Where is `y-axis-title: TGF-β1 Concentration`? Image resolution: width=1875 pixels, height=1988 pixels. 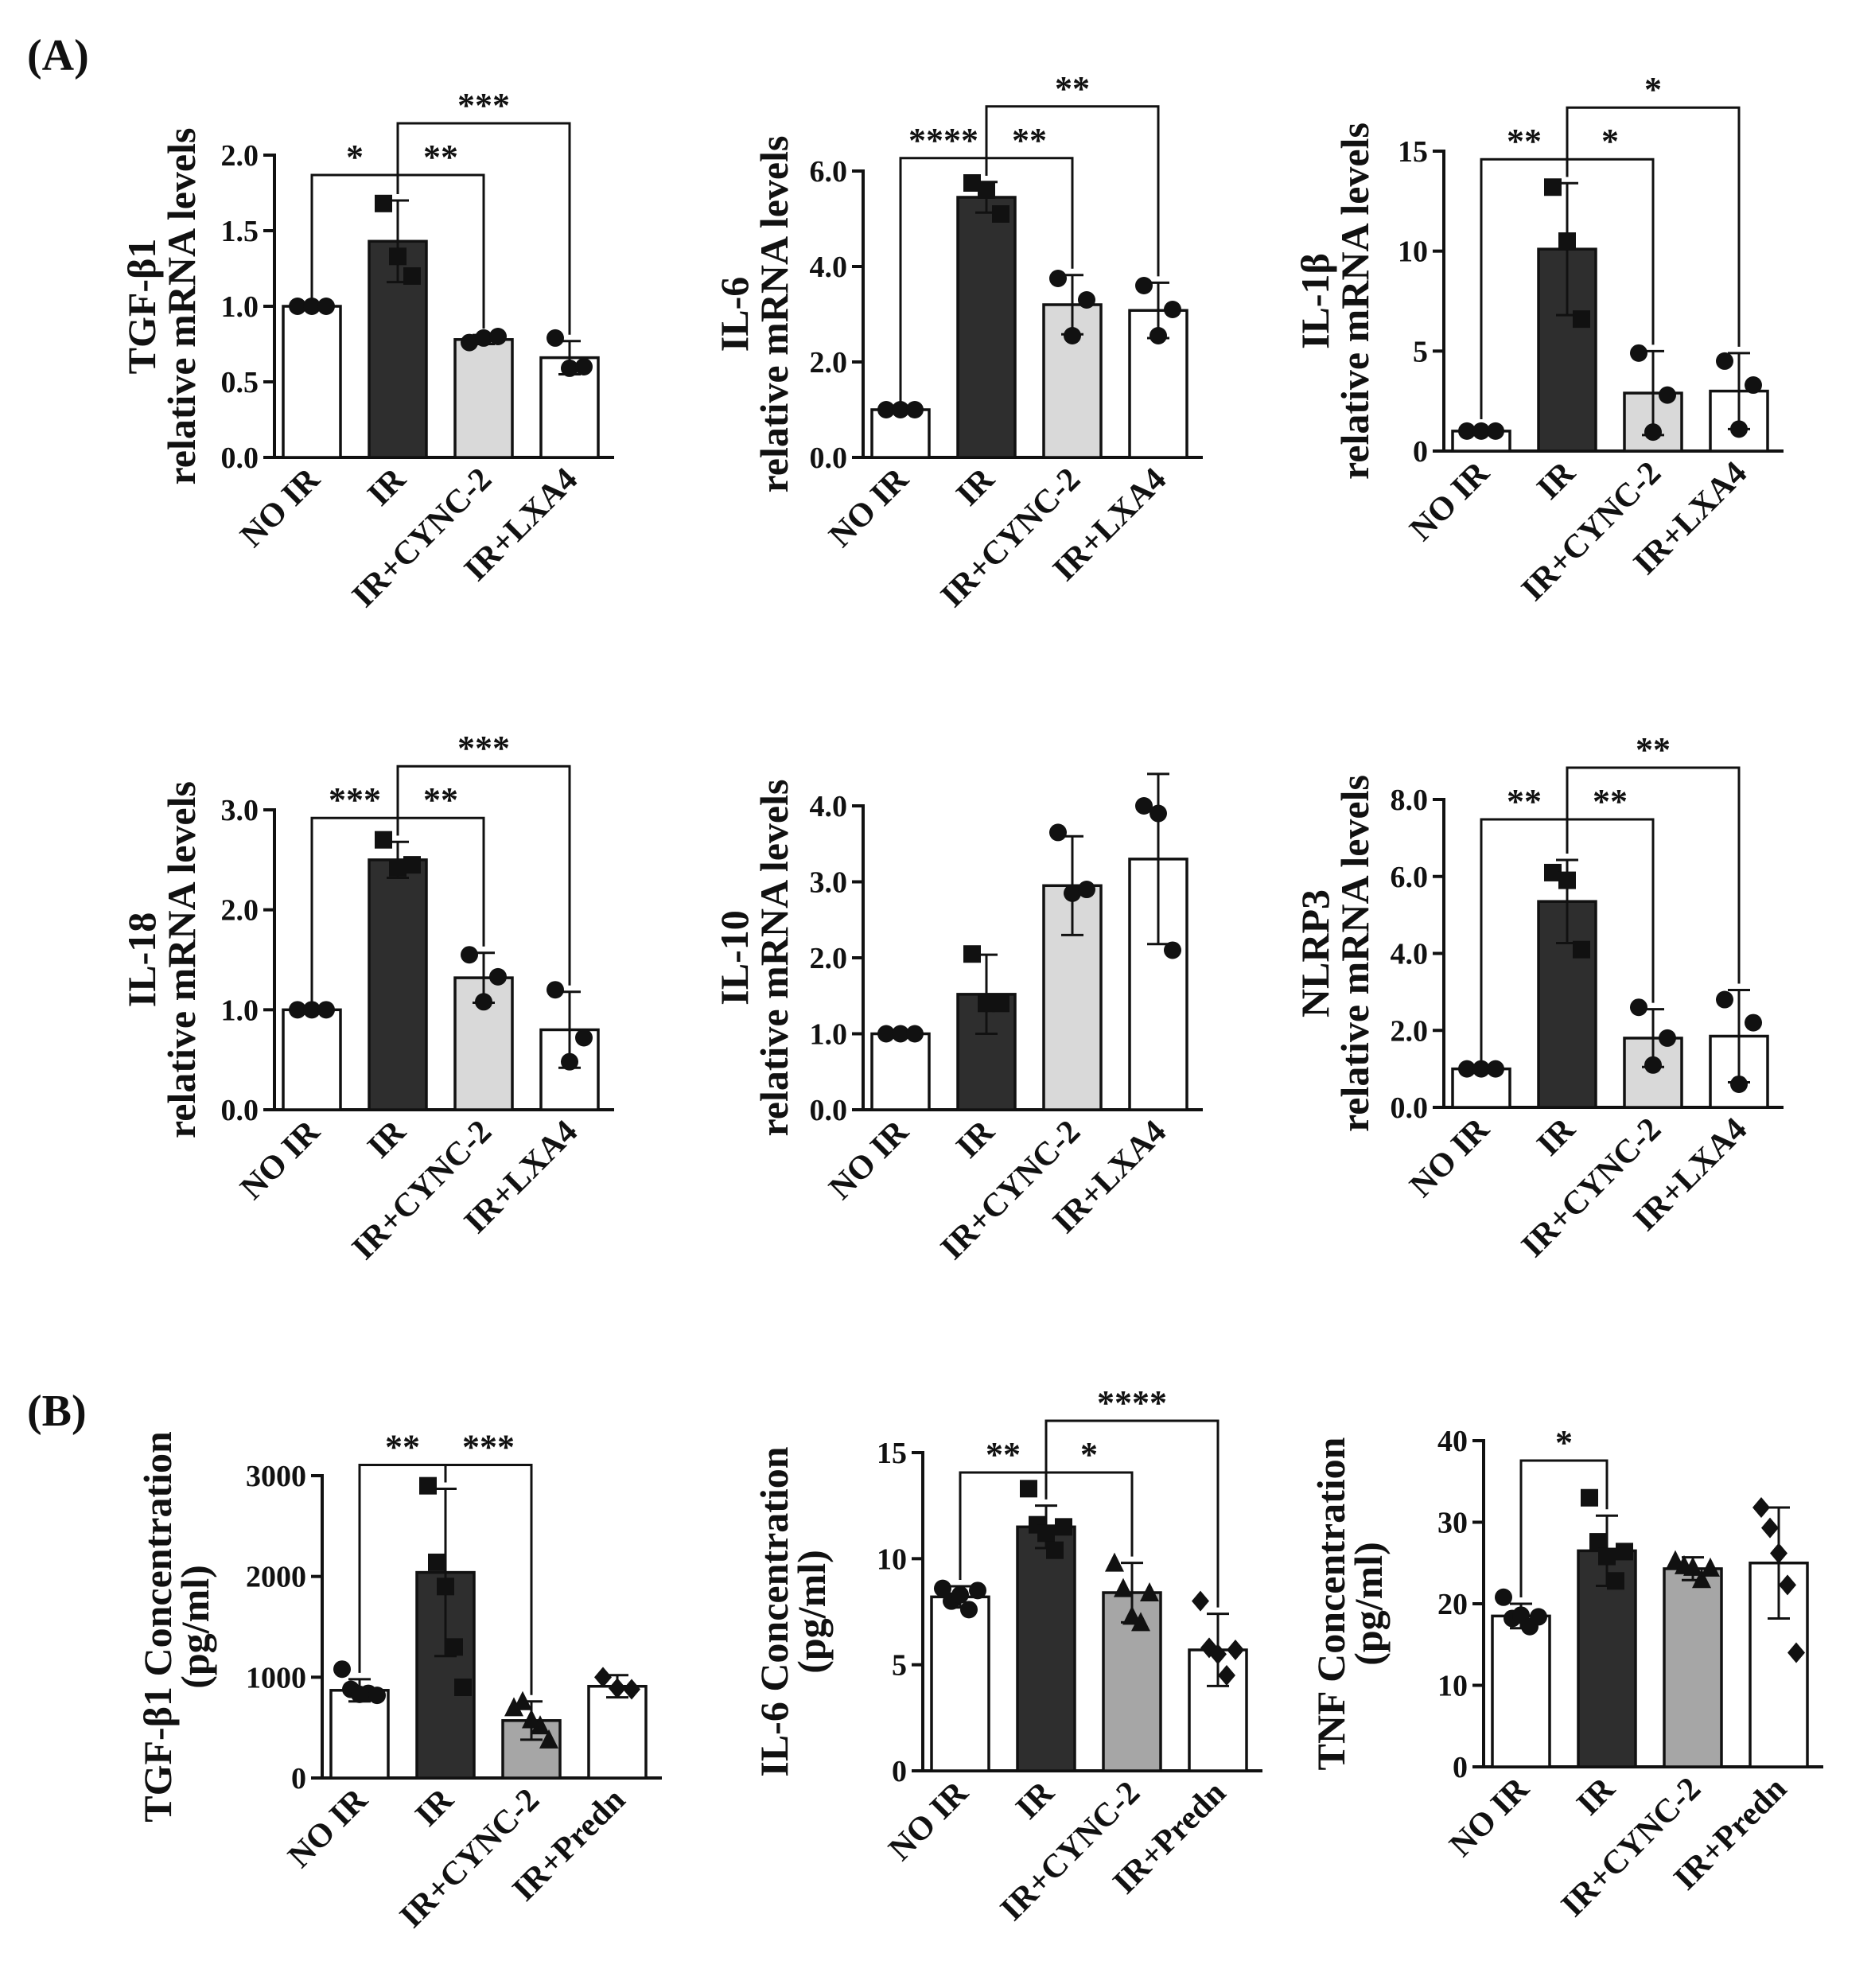
y-axis-title: TGF-β1 Concentration is located at coordinates (158, 1627).